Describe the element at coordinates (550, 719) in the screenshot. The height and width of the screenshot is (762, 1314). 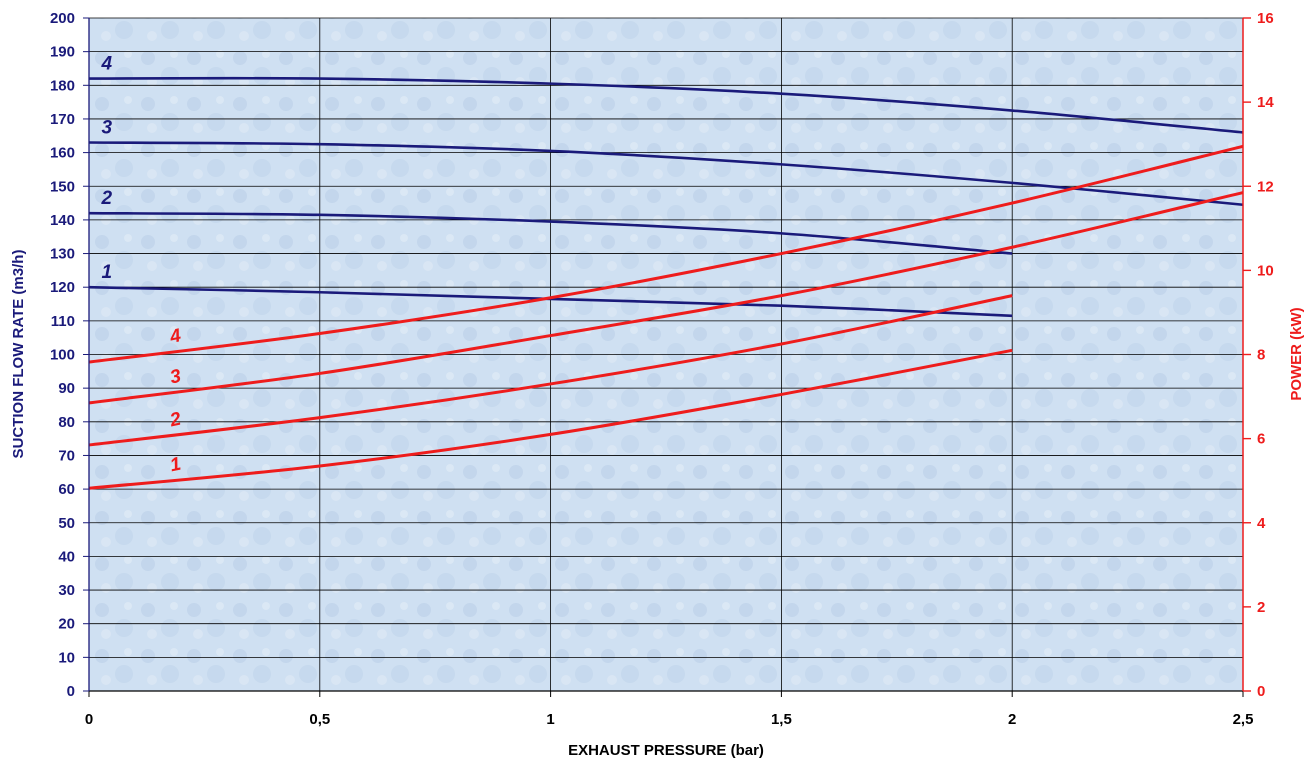
I see `x-tick-label: 1` at that location.